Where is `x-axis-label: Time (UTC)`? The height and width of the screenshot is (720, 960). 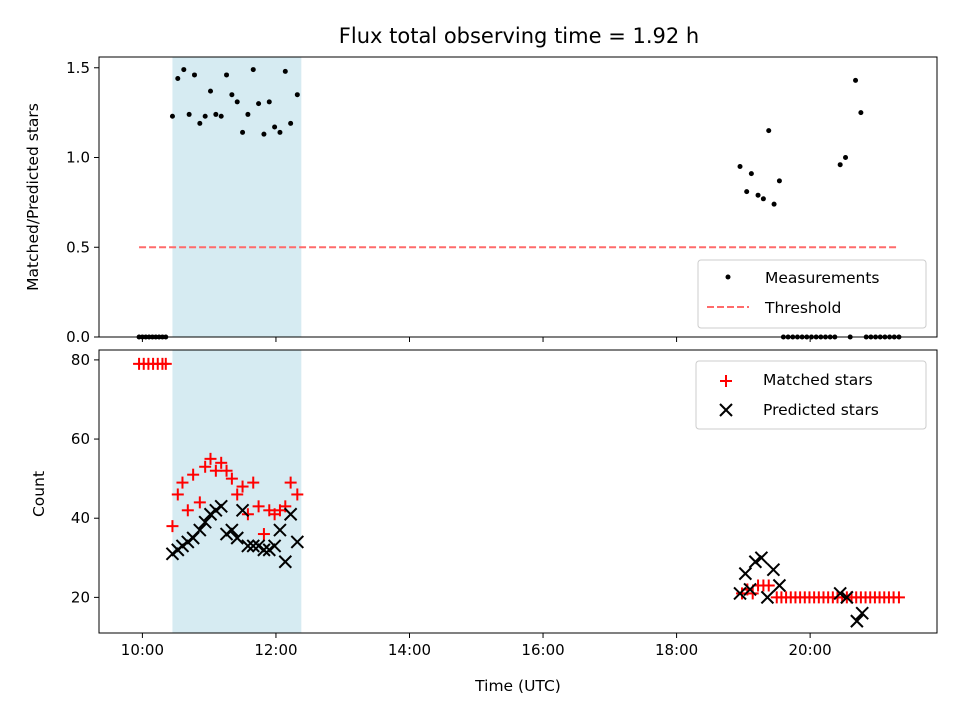
x-axis-label: Time (UTC) is located at coordinates (517, 686).